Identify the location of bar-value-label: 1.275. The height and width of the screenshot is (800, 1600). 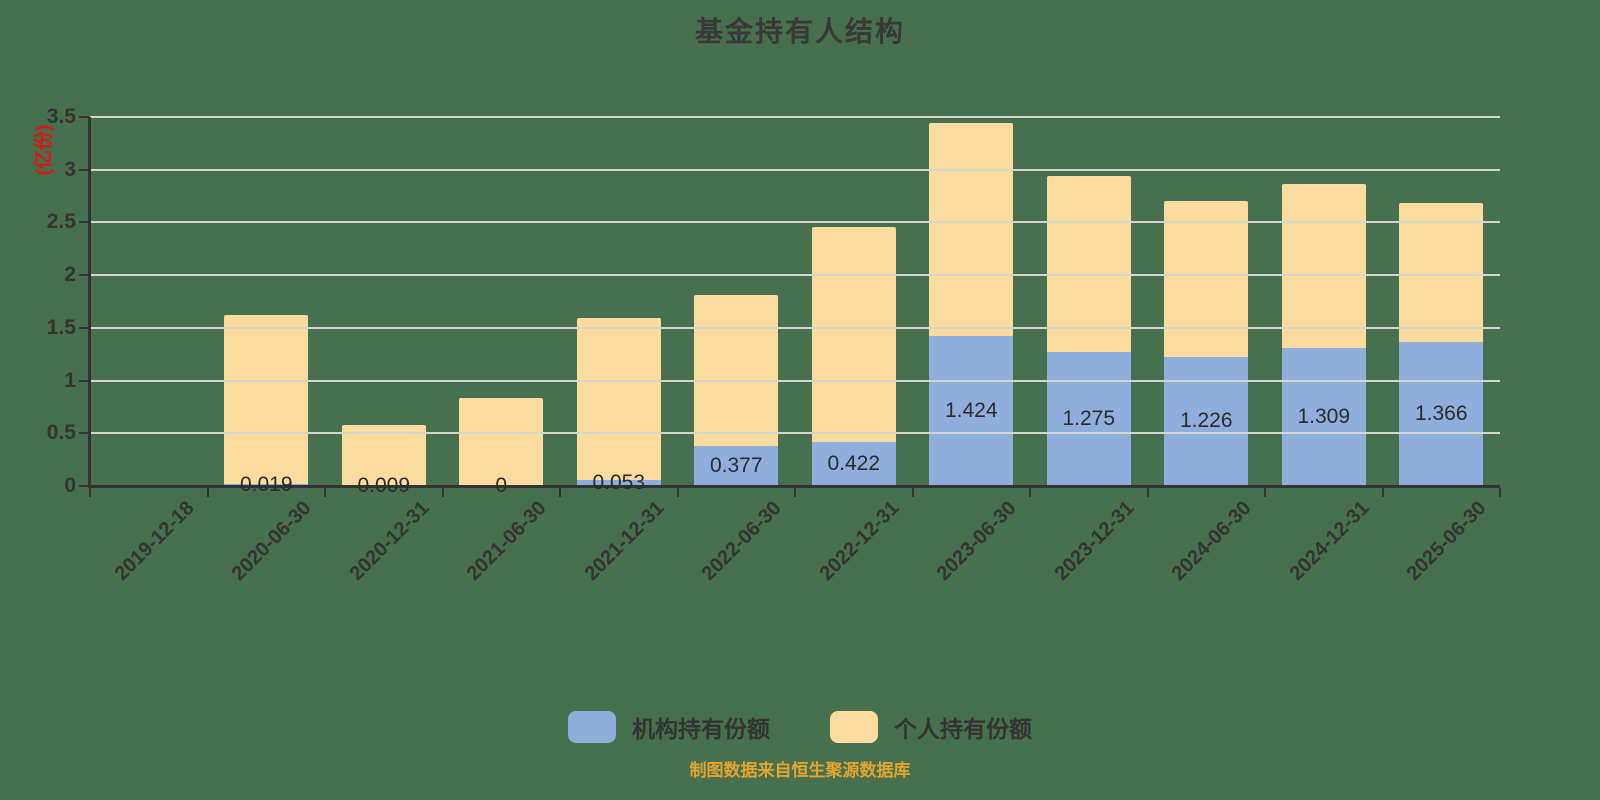
(1089, 418).